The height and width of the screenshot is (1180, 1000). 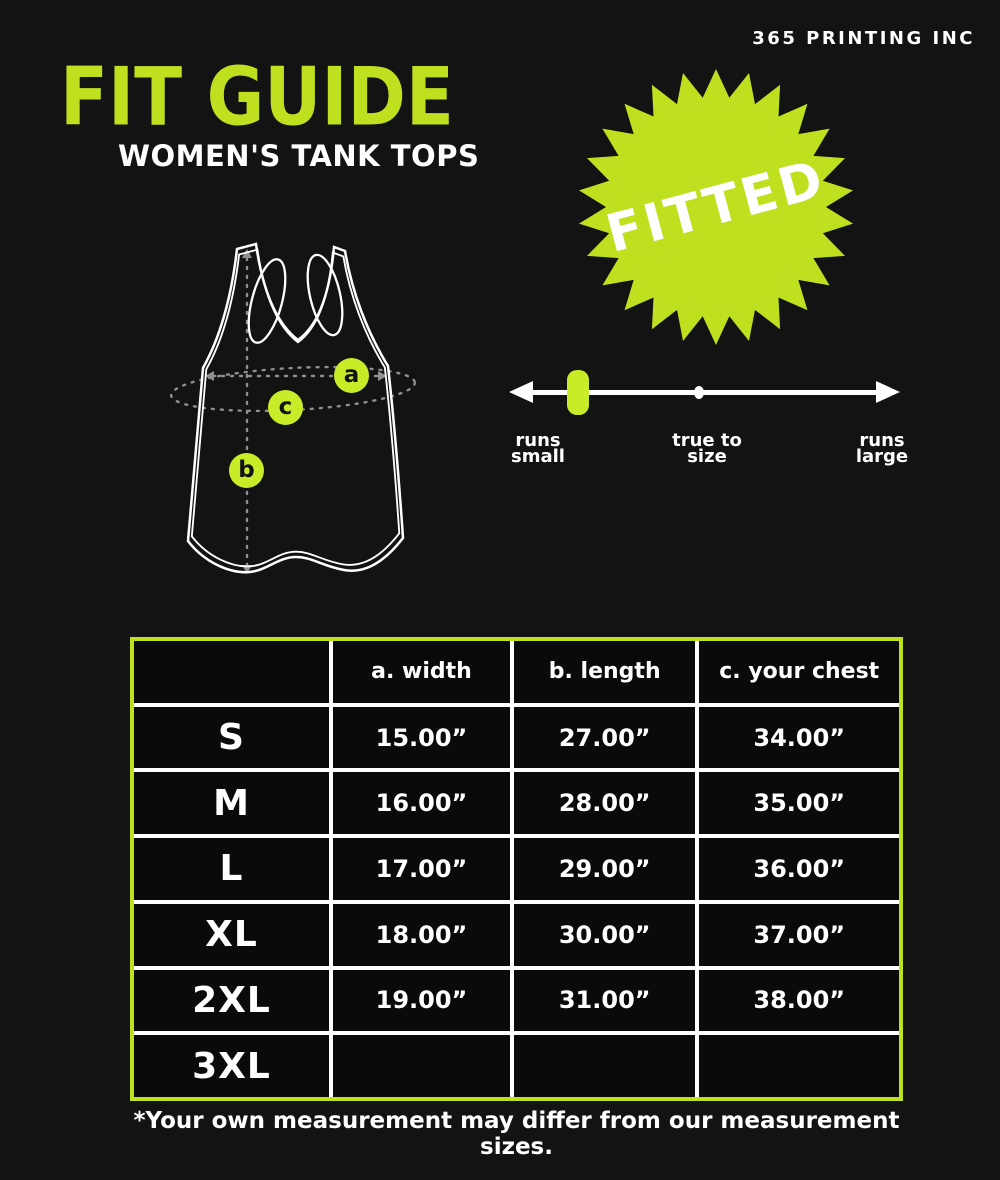 I want to click on scale-position-marker, so click(x=578, y=392).